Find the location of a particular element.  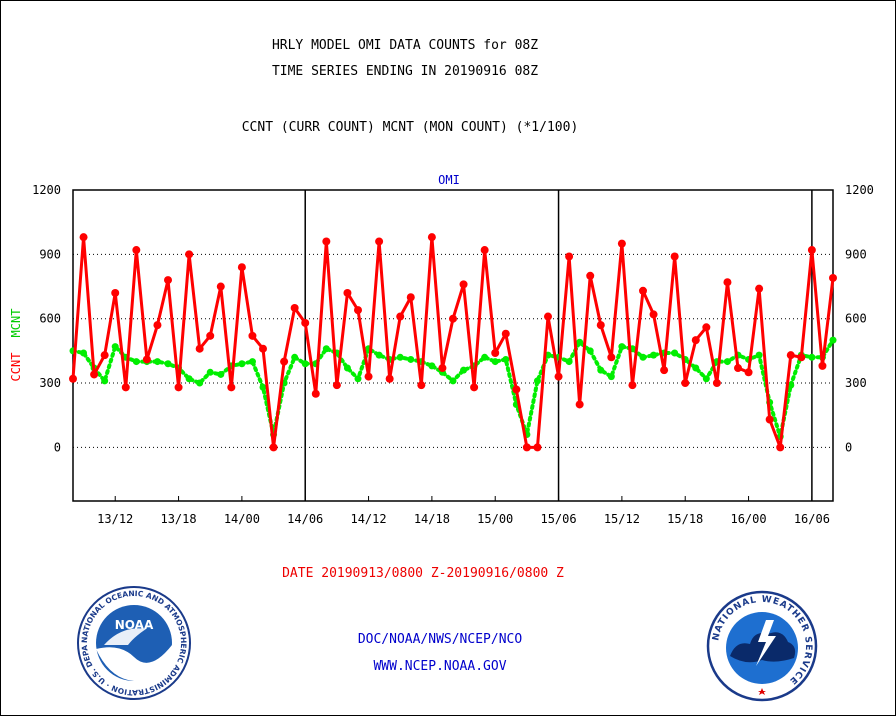

nws-logo-icon: NATIONAL WEATHER SERVICE is located at coordinates (762, 646).